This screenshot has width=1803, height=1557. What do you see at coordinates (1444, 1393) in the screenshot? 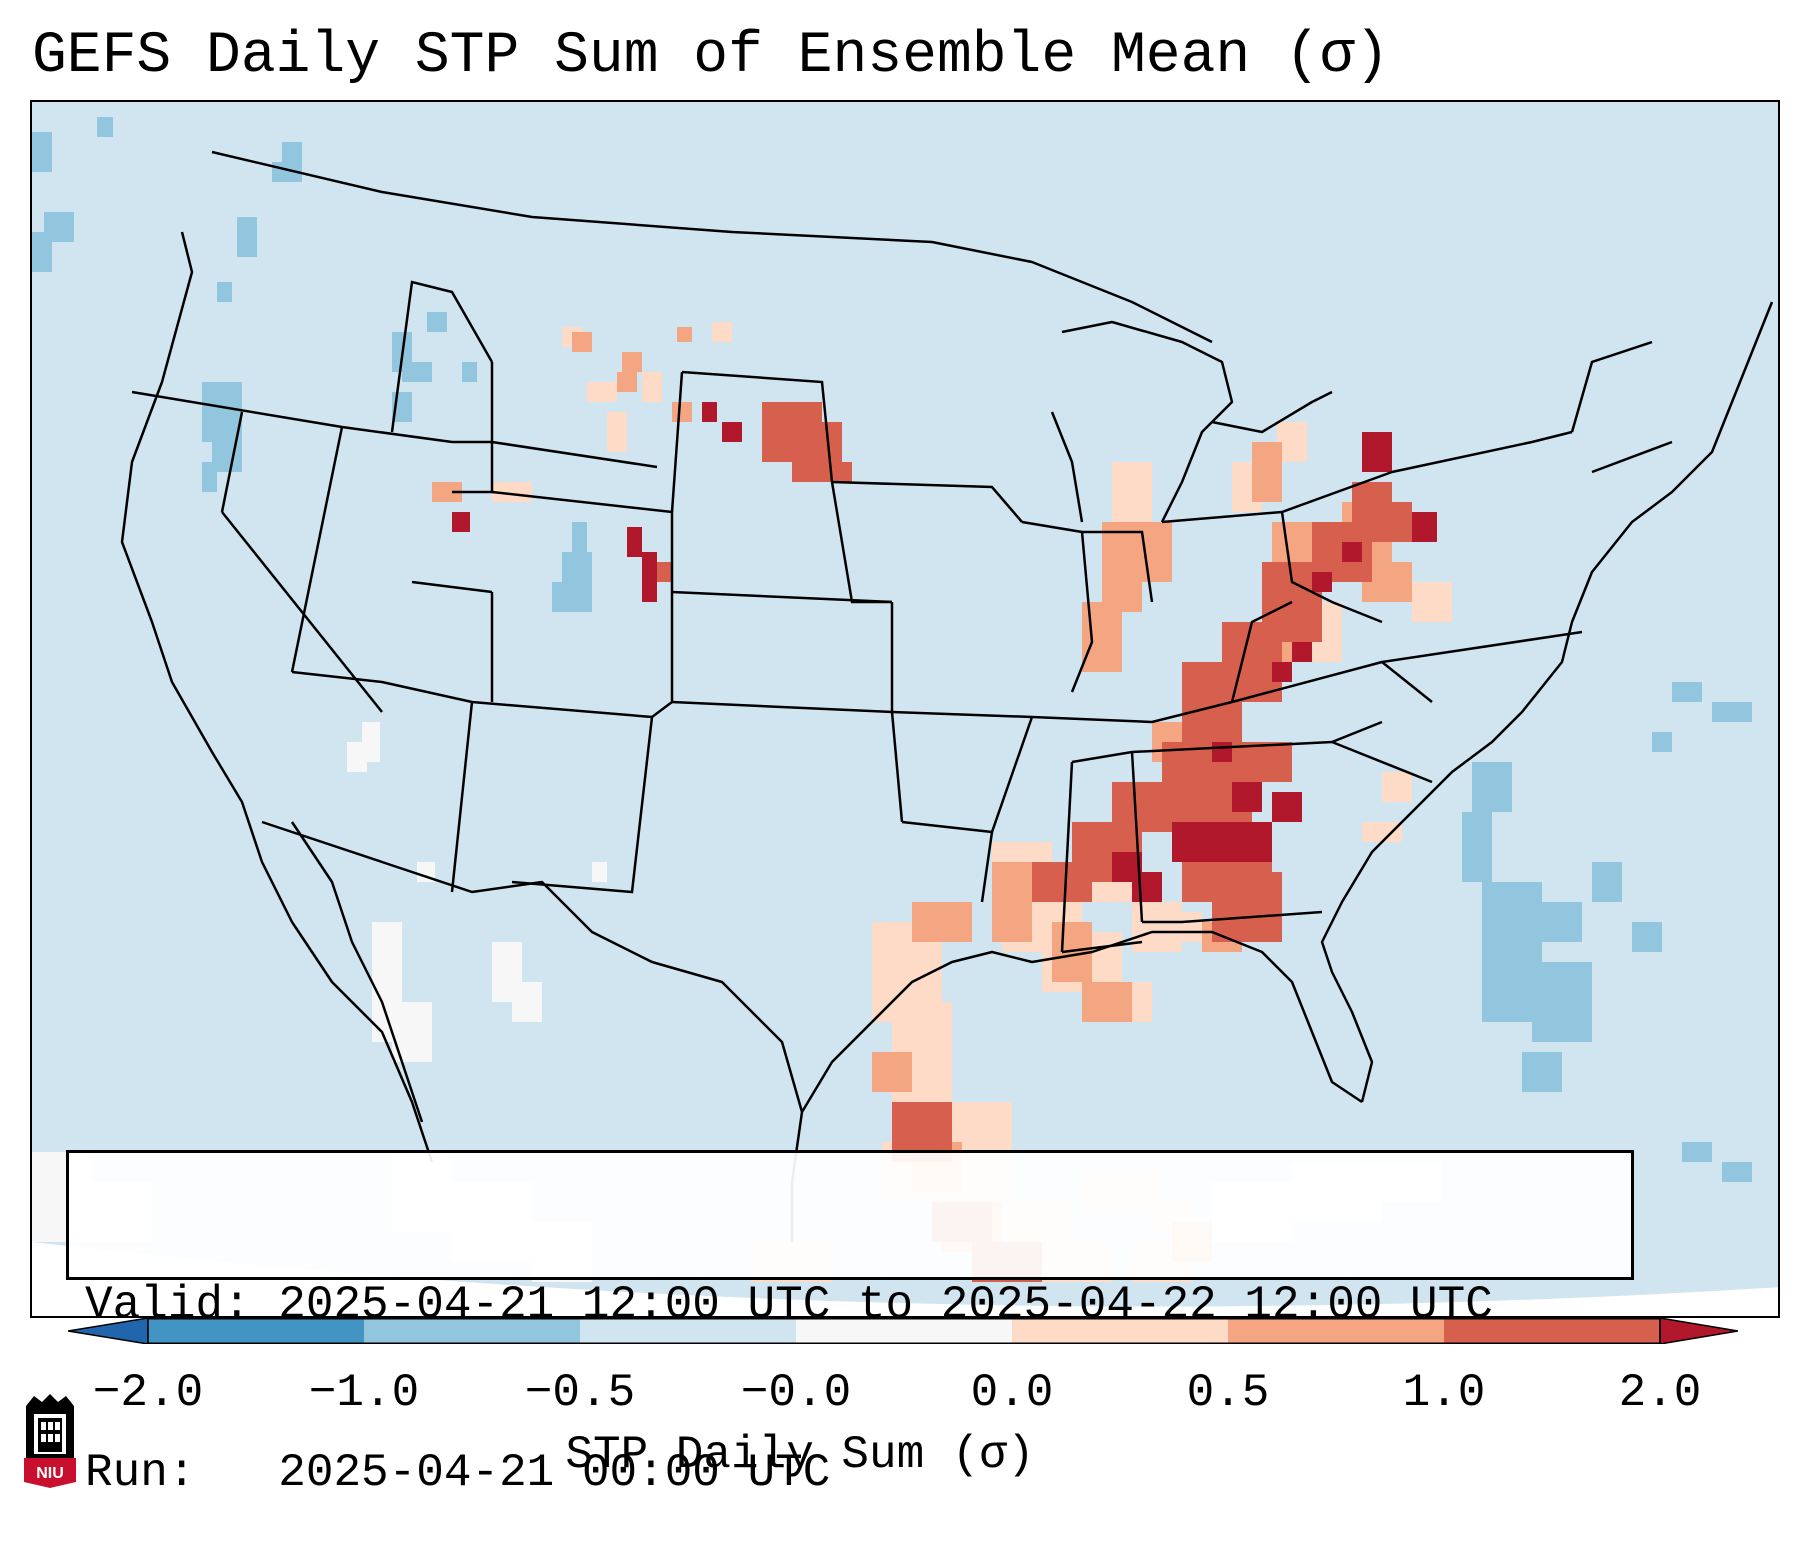
I see `colorbar-tick-label: 1.0` at bounding box center [1444, 1393].